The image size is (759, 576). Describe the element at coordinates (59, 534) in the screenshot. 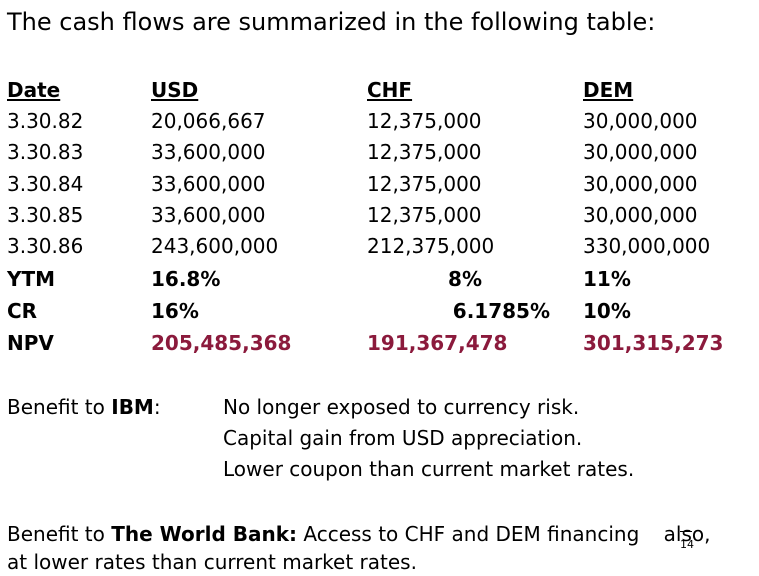

I see `benefit-wb-prefix: Benefit to` at that location.